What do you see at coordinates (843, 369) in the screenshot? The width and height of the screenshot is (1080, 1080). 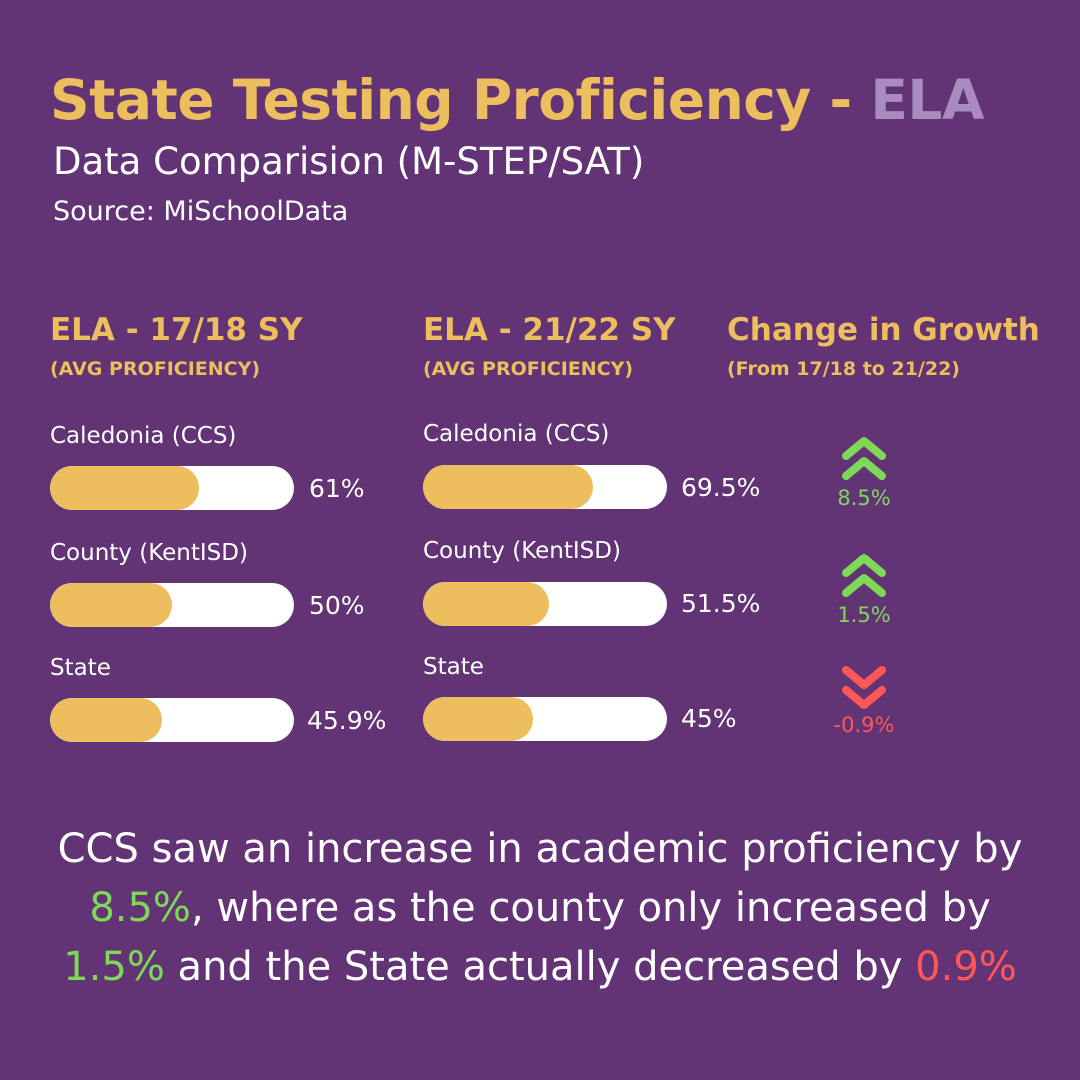 I see `column-subheading: (From 17/18 to 21/22)` at bounding box center [843, 369].